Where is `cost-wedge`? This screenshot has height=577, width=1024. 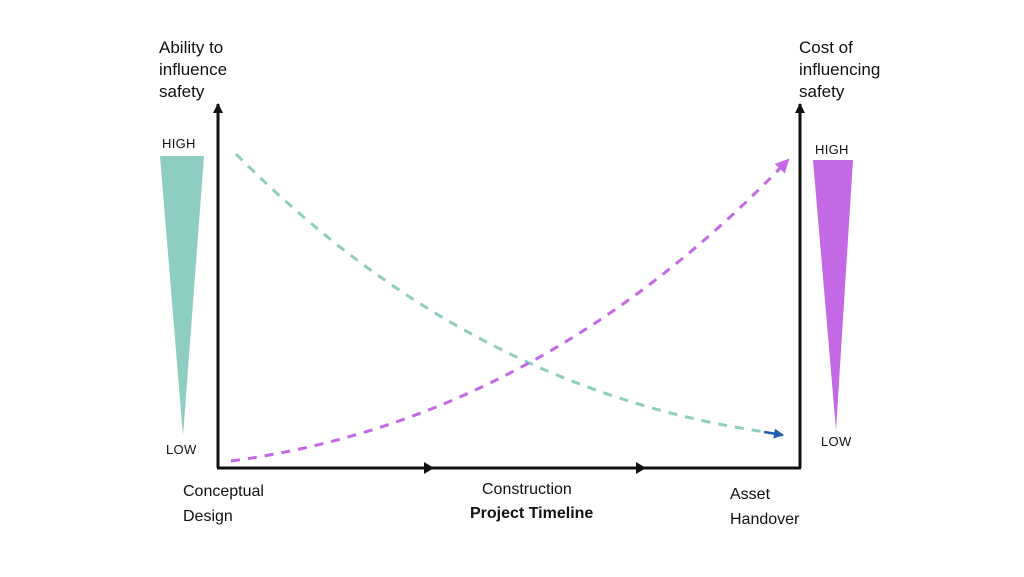 cost-wedge is located at coordinates (833, 295).